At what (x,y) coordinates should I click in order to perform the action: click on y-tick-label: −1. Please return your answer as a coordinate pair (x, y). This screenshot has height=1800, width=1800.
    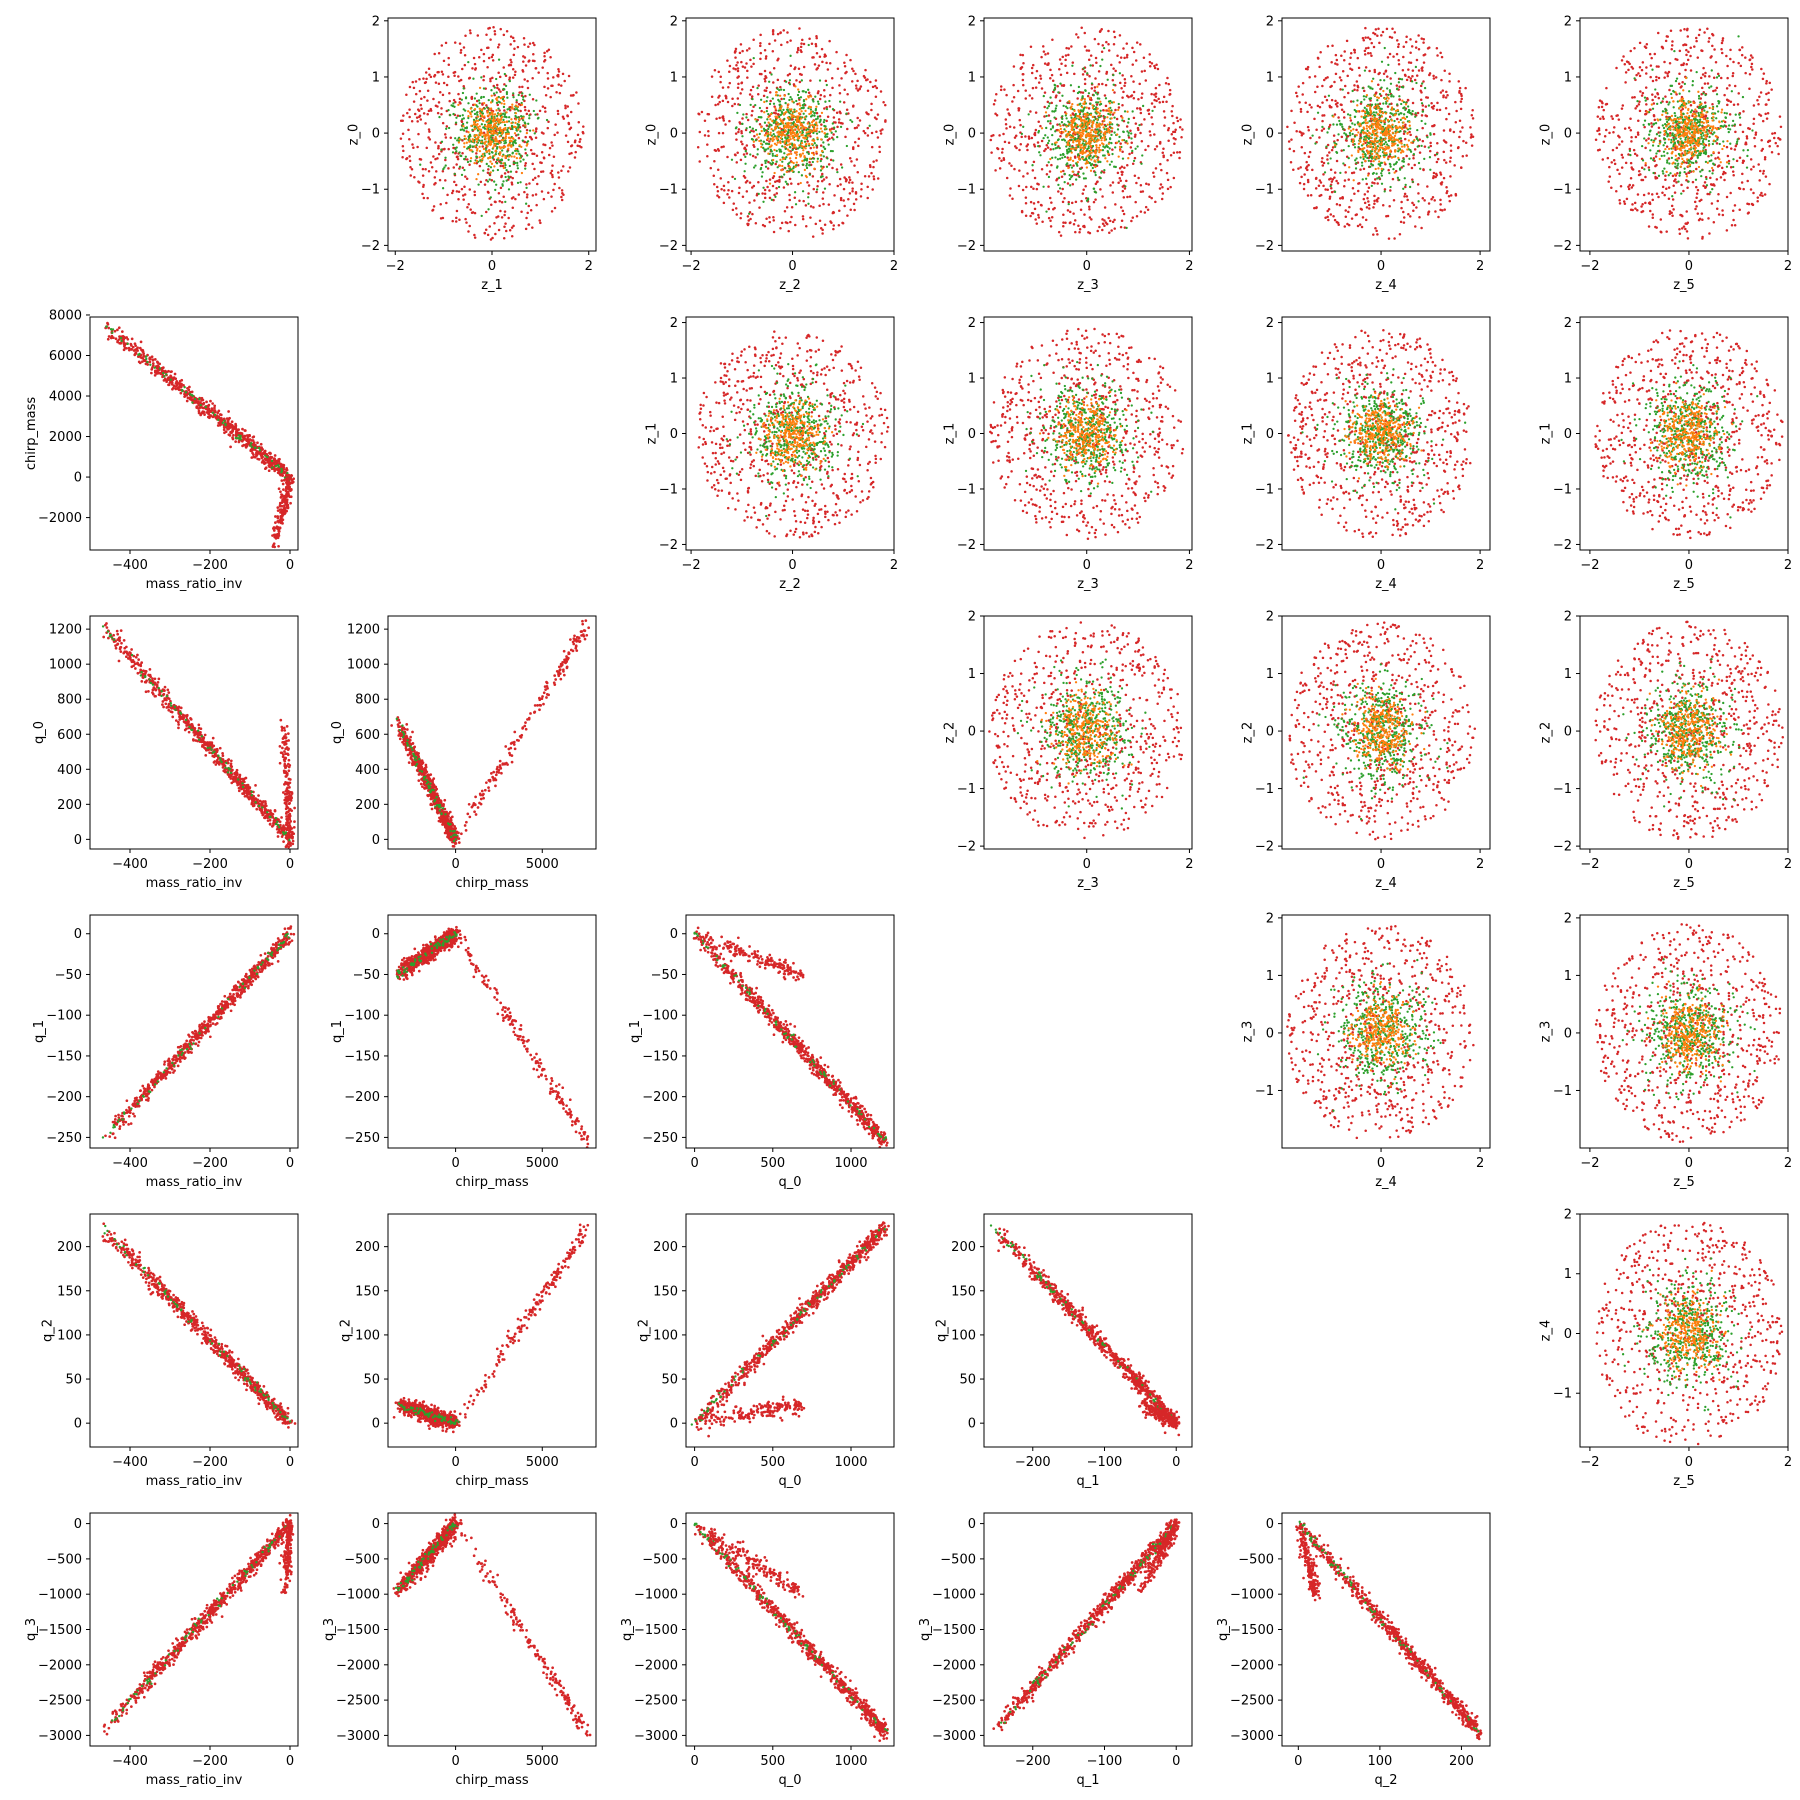
    Looking at the image, I should click on (966, 190).